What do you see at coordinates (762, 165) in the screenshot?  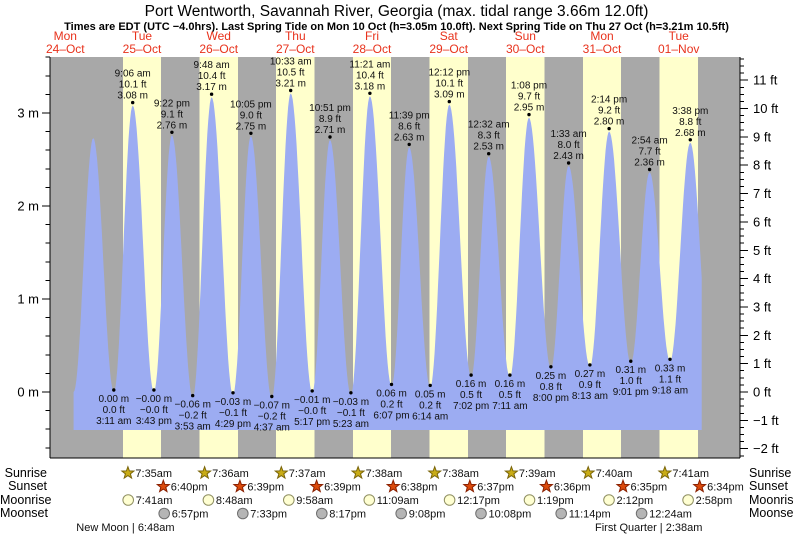 I see `right-axis-tick-label: 8 ft` at bounding box center [762, 165].